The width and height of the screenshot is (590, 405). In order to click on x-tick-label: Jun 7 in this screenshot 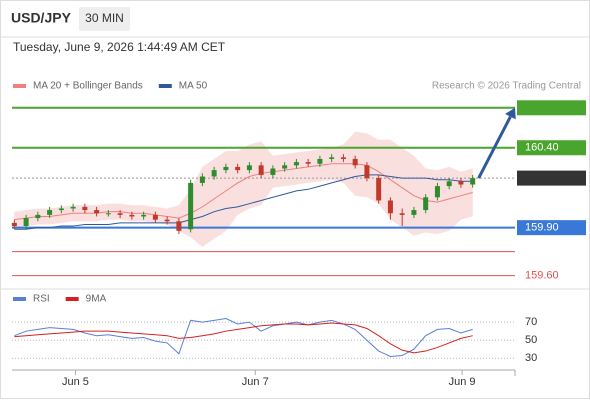, I will do `click(255, 382)`.